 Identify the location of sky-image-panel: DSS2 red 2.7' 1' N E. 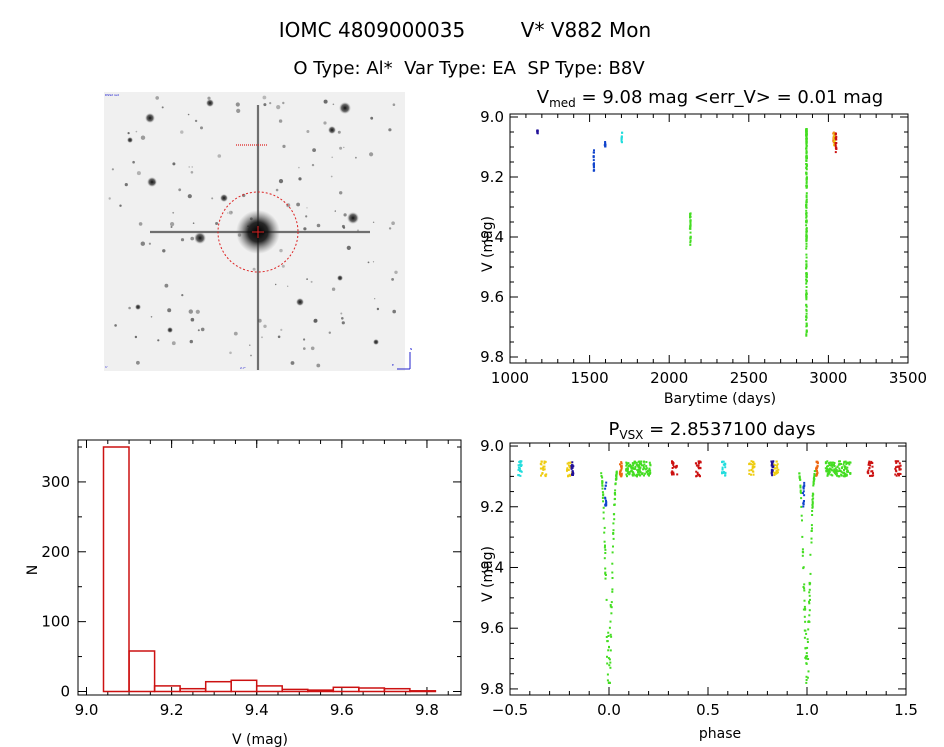
(258, 231).